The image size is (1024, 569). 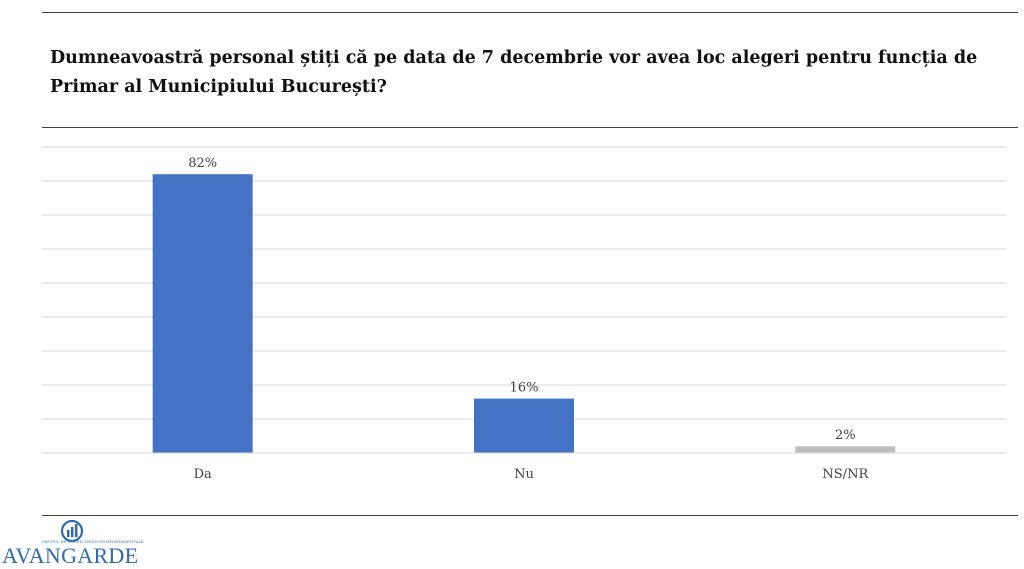 I want to click on category-label: Nu, so click(x=524, y=474).